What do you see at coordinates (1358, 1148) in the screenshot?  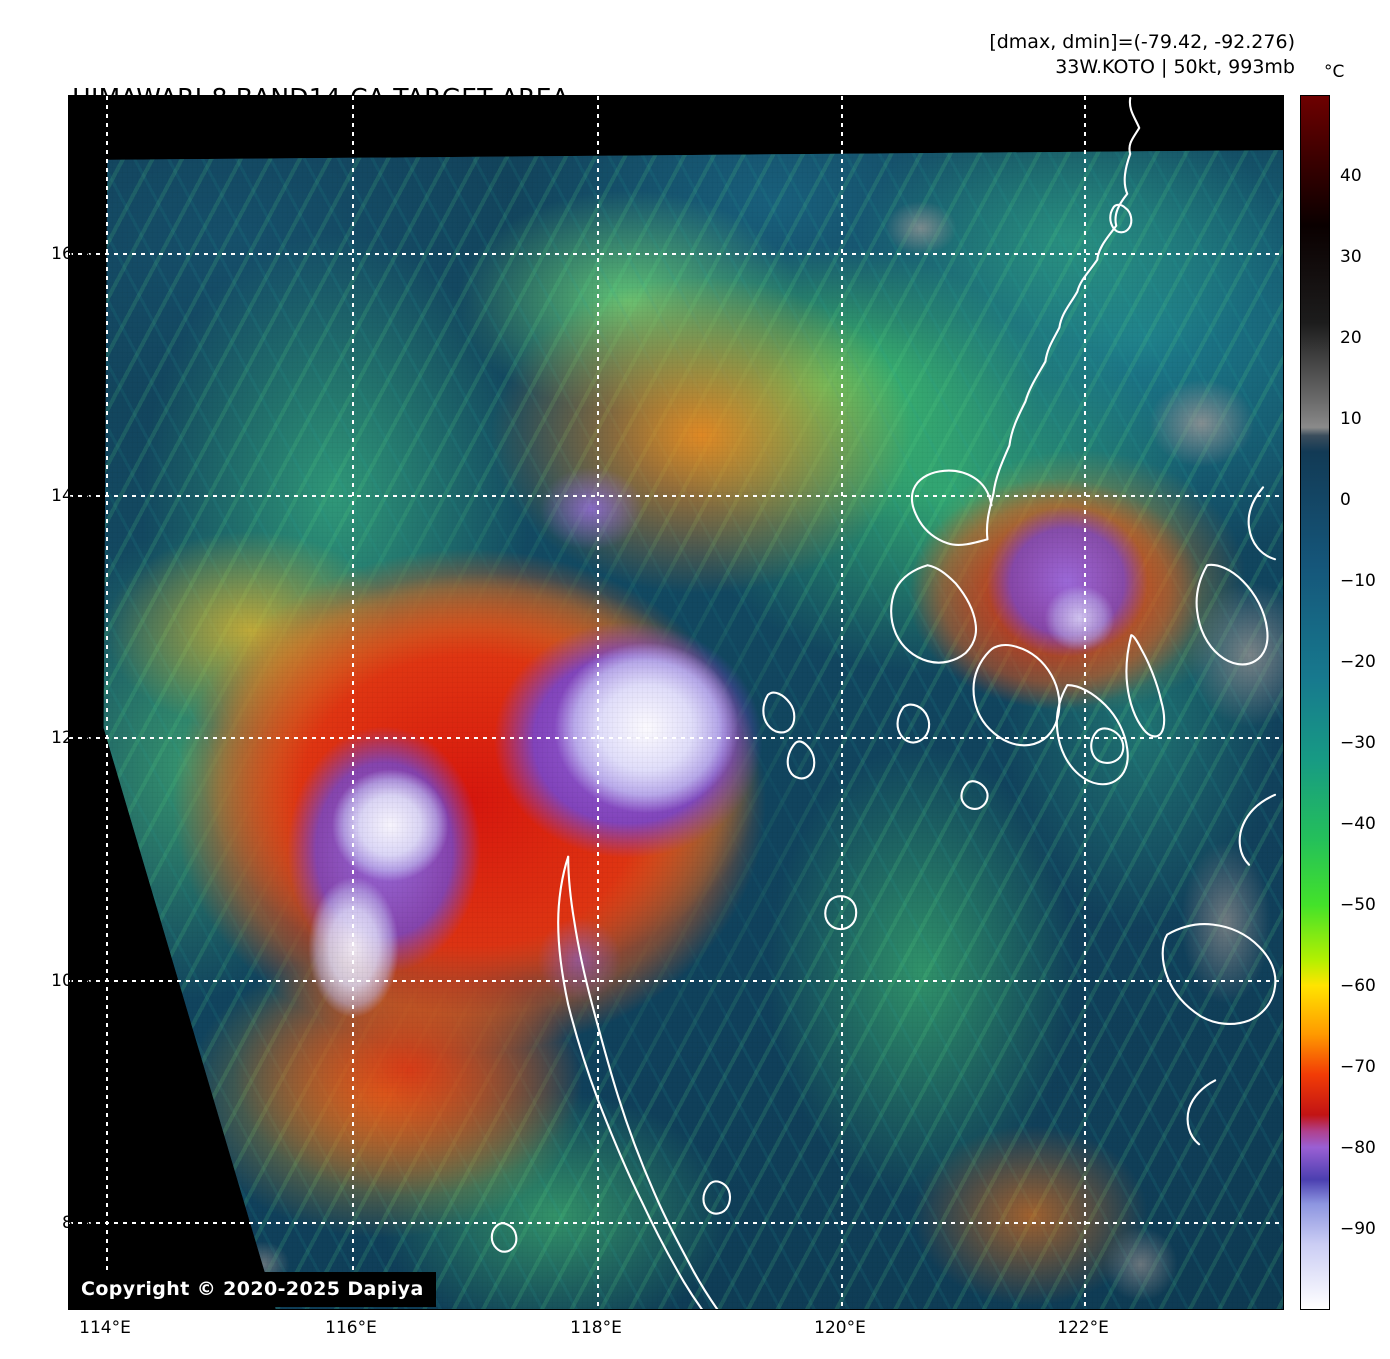 I see `colorbar-tick-label: −80` at bounding box center [1358, 1148].